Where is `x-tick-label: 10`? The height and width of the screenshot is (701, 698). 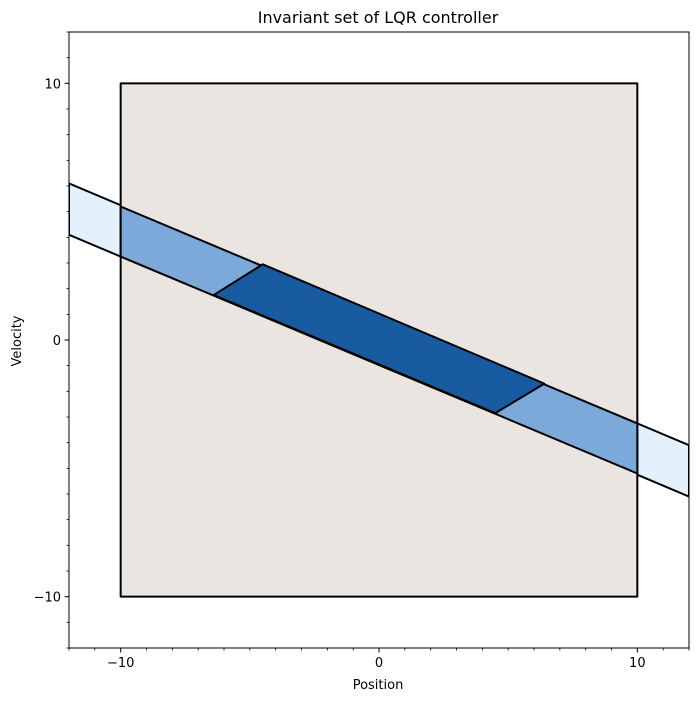 x-tick-label: 10 is located at coordinates (637, 663).